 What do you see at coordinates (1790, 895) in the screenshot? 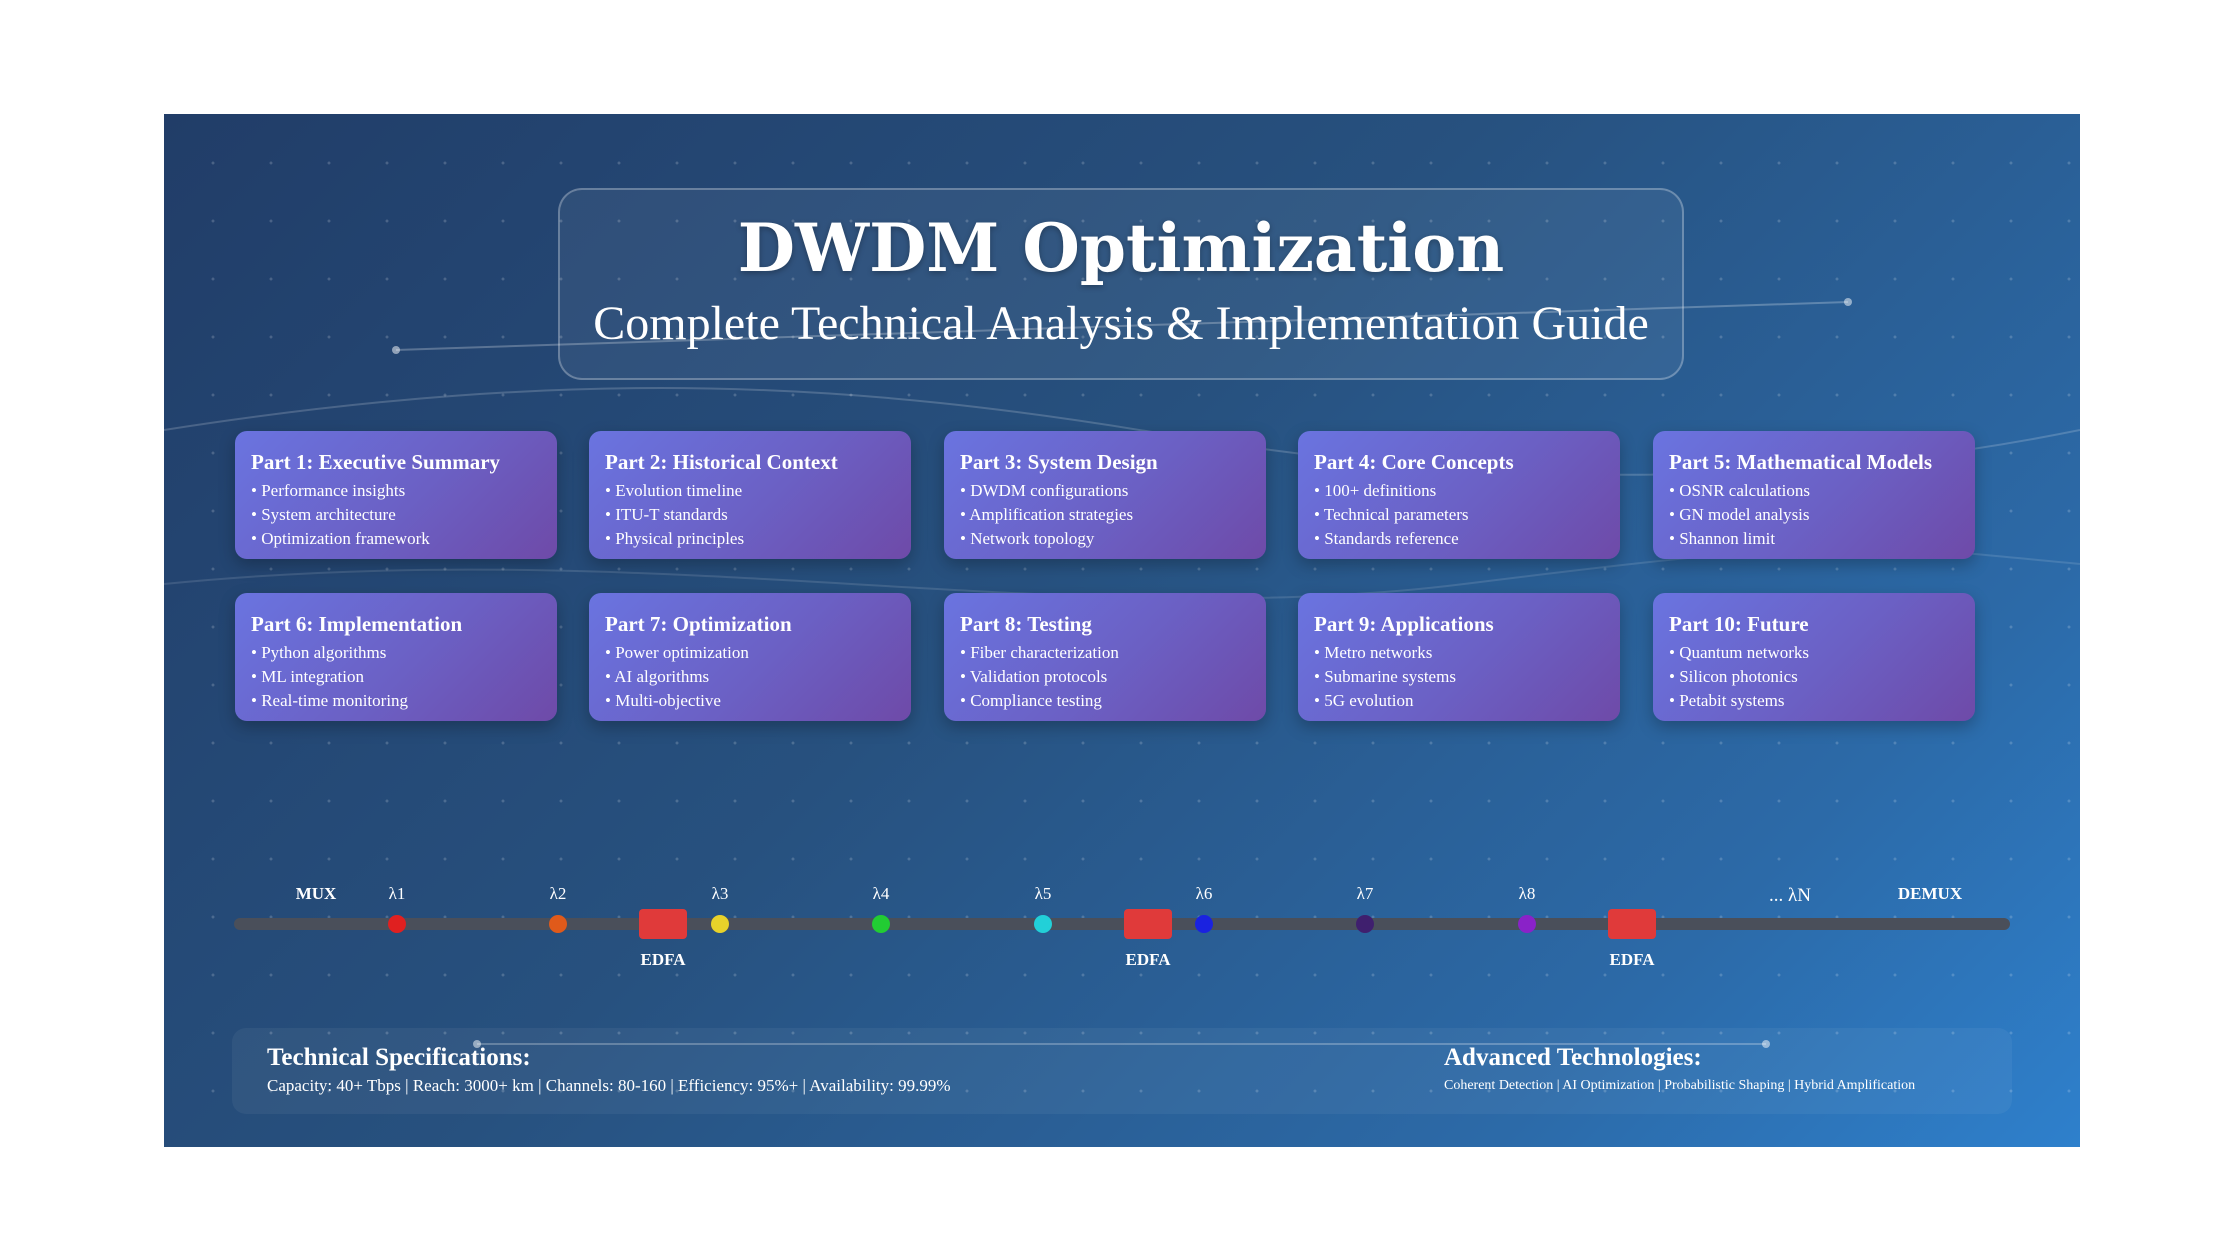
I see `channel-tail-label: ... λN` at bounding box center [1790, 895].